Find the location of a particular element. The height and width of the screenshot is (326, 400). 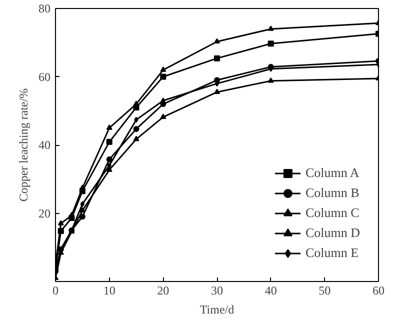

x-tick-label: 0 is located at coordinates (55, 291).